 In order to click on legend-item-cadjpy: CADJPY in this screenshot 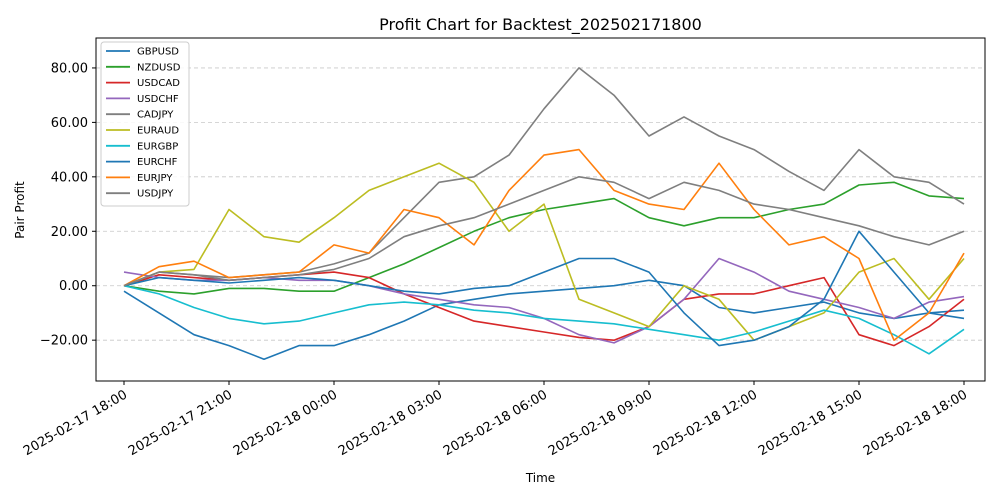, I will do `click(155, 115)`.